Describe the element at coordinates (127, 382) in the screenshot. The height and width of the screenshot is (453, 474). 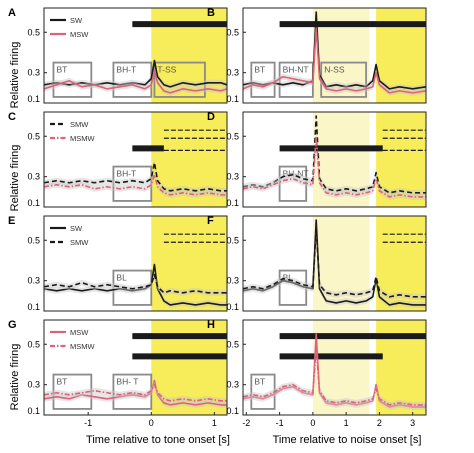
I see `window-box-label: BH- T` at that location.